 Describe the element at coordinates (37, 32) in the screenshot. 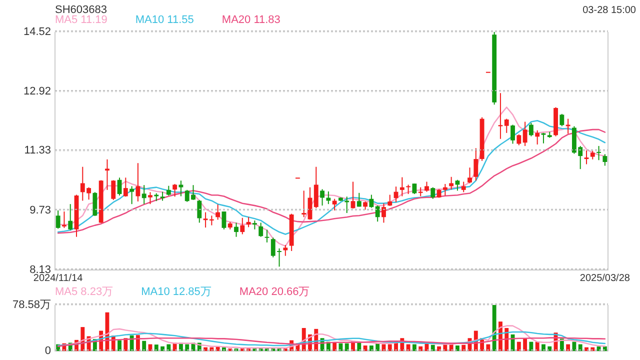

I see `y-tick-label: 14.52` at that location.